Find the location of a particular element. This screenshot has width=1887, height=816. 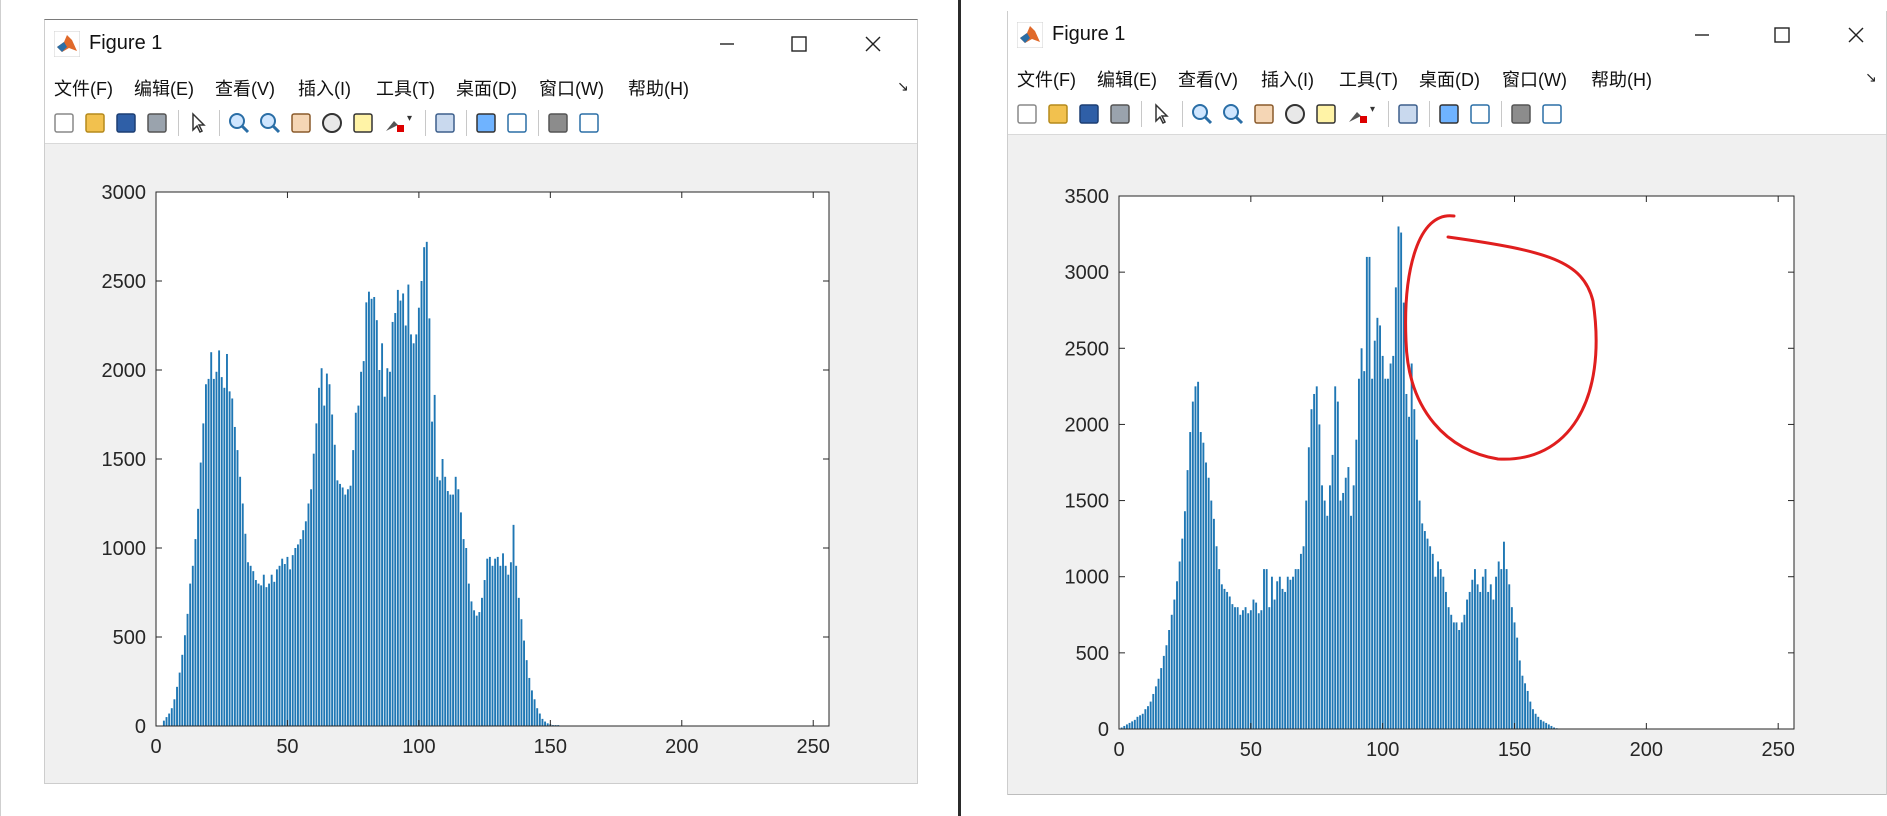

minimize-icon is located at coordinates (727, 44).